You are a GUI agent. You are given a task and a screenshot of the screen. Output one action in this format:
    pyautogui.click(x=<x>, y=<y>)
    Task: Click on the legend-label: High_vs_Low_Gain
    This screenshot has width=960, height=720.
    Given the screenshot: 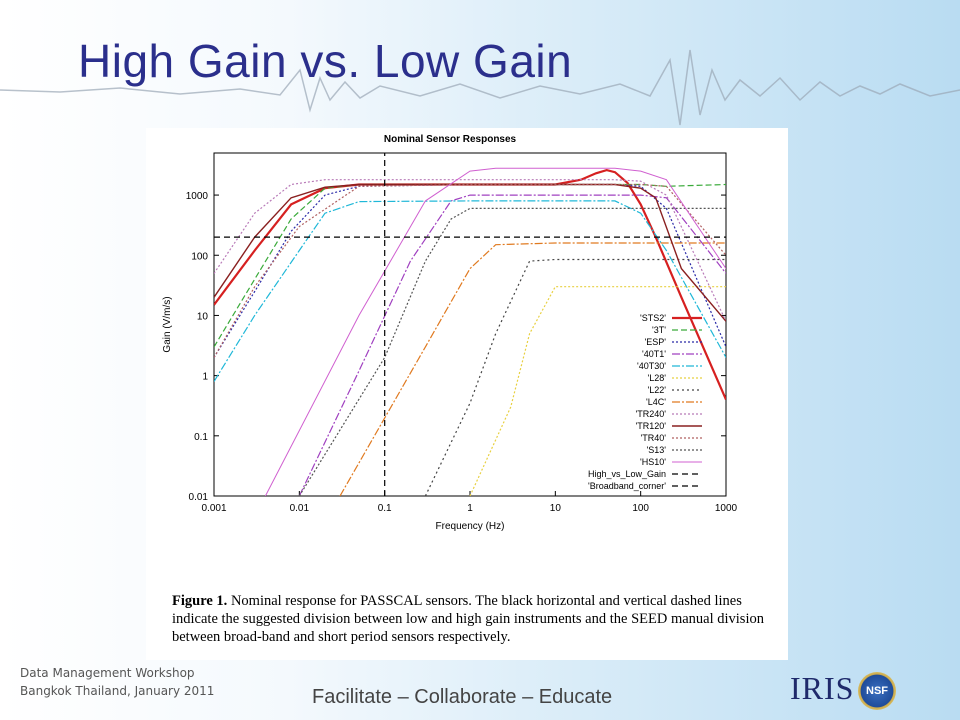 What is the action you would take?
    pyautogui.click(x=627, y=474)
    